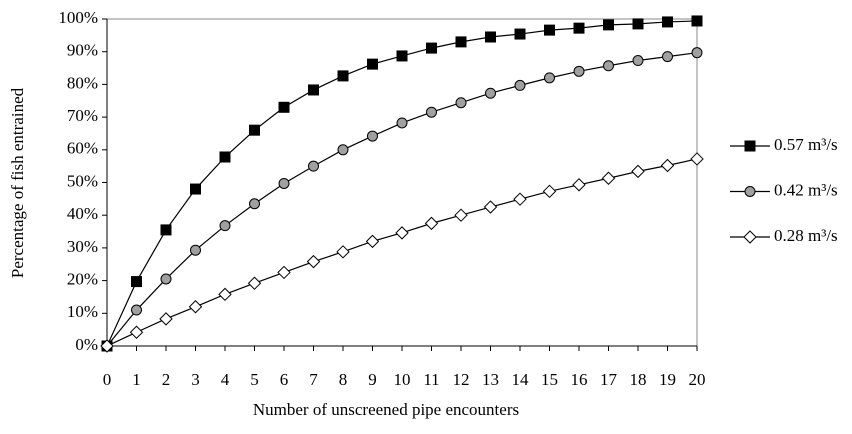  Describe the element at coordinates (806, 144) in the screenshot. I see `legend-label: 0.57 m³/s` at that location.